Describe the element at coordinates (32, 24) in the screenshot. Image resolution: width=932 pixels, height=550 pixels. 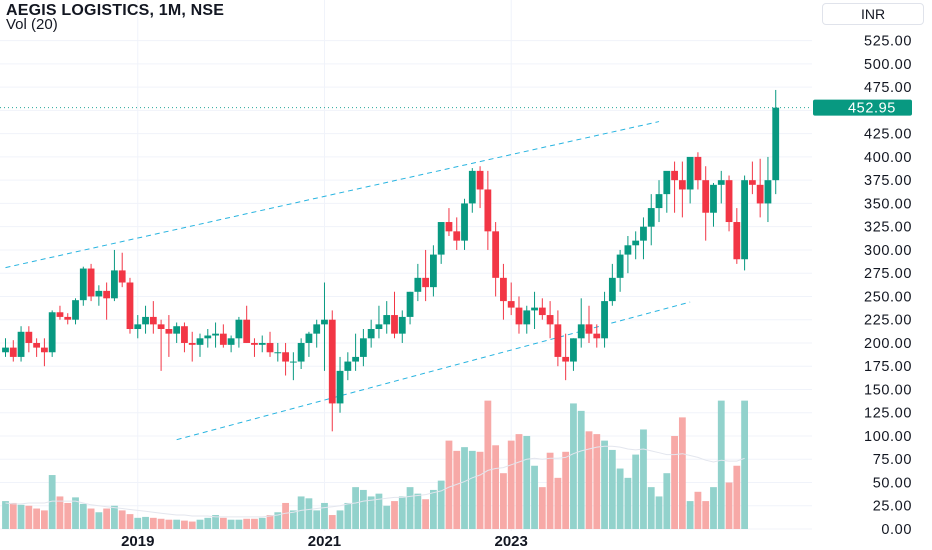
I see `volume-indicator-label: Vol (20)` at that location.